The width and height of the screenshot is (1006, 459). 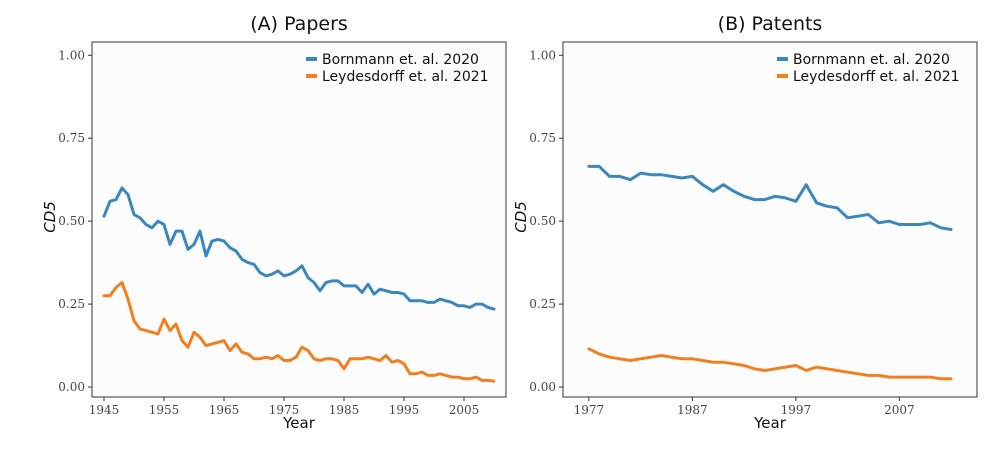 I want to click on x-tick-label: 2007, so click(x=899, y=410).